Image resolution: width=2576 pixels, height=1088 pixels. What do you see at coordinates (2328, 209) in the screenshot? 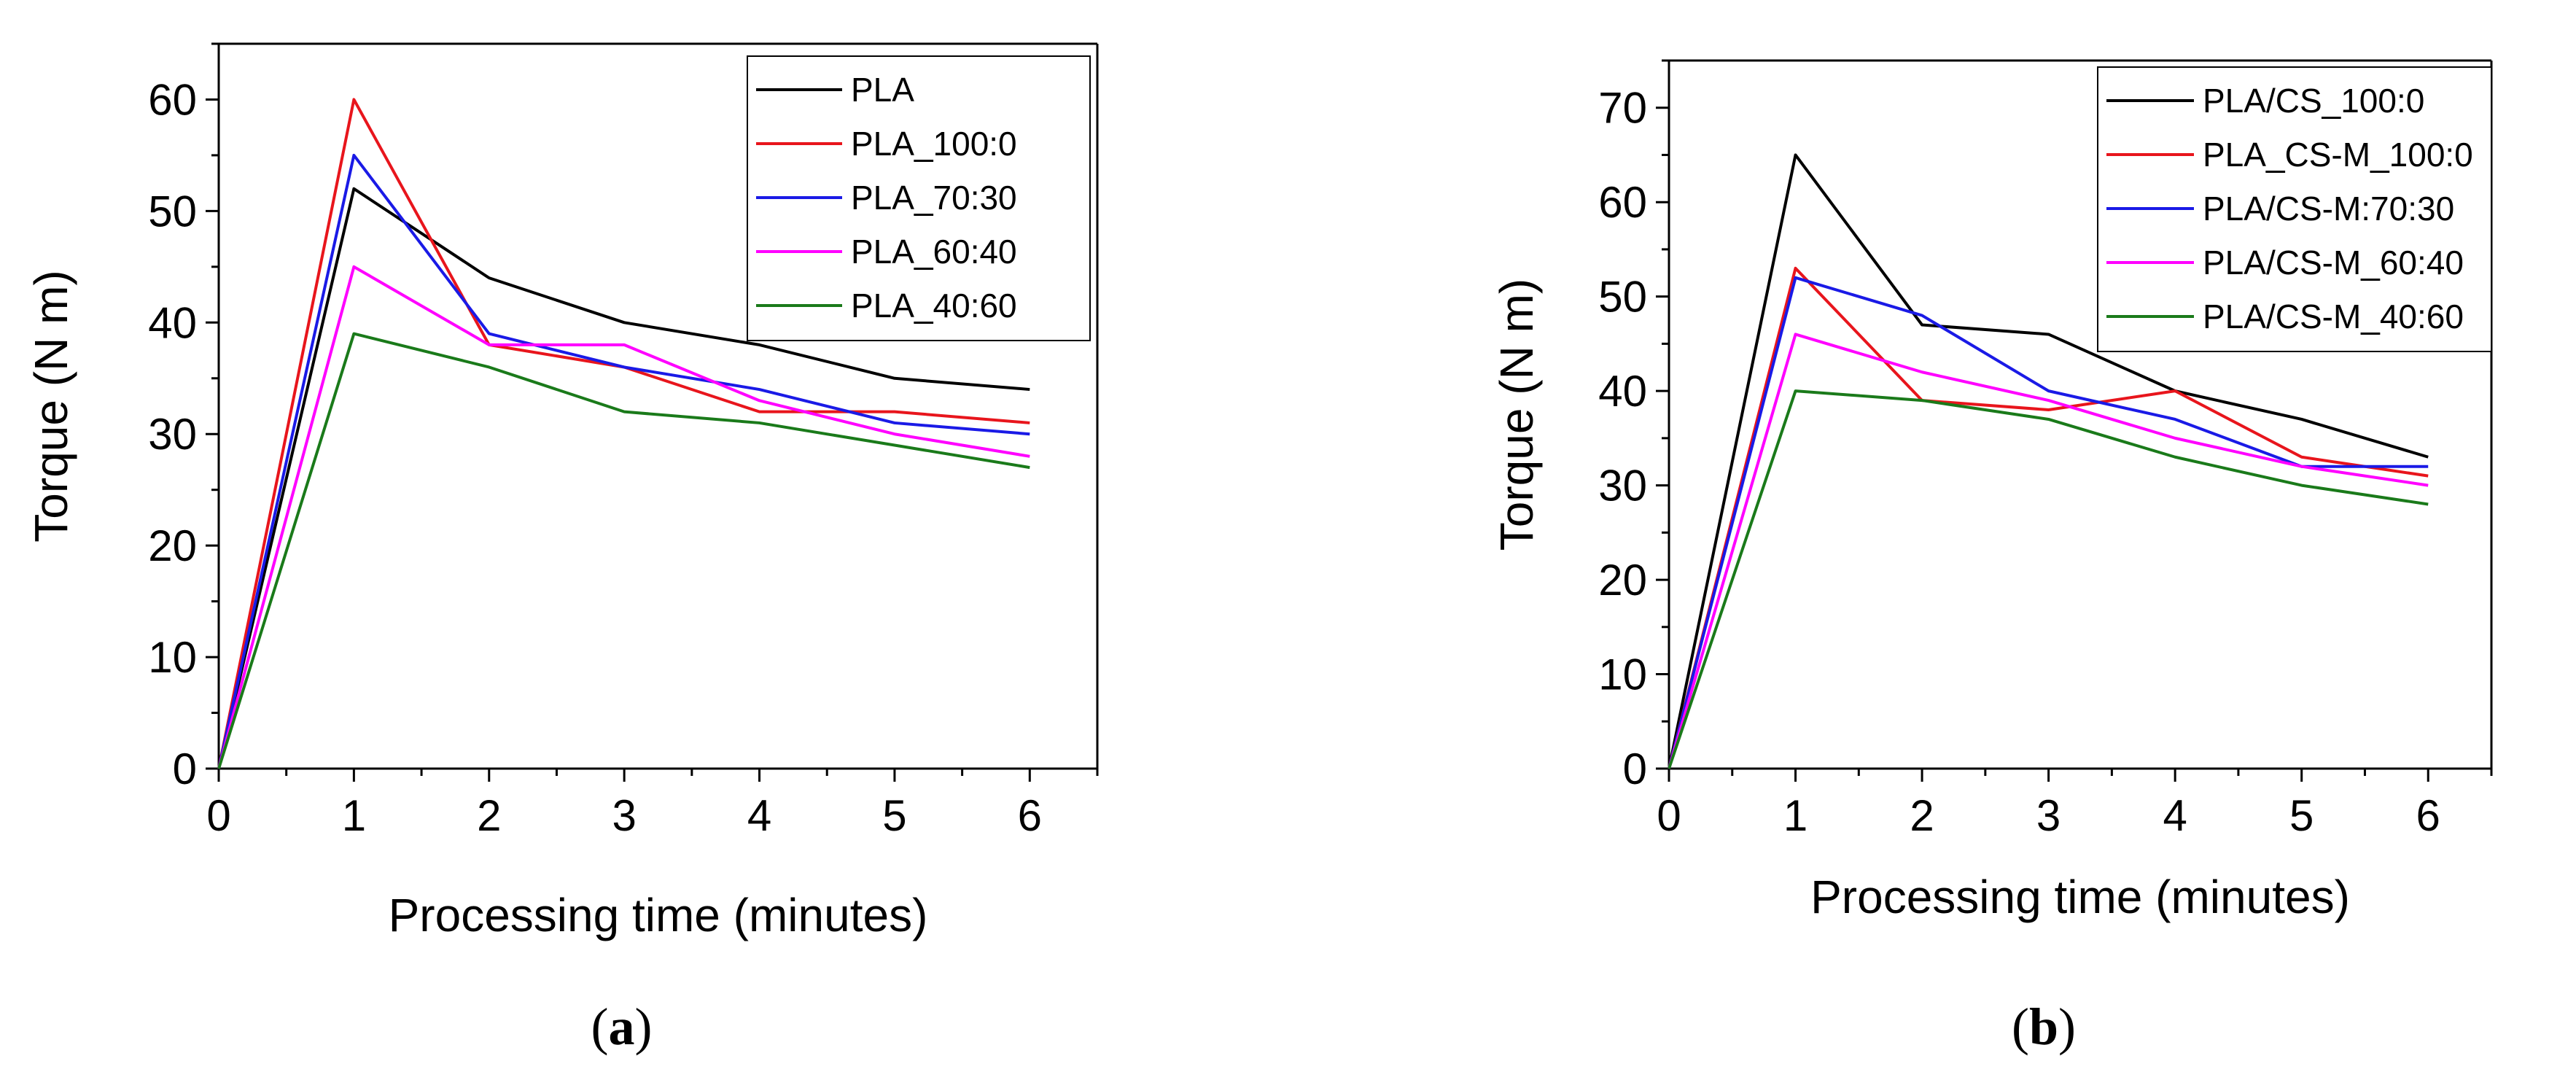
I see `legend-label: PLA/CS-M:70:30` at bounding box center [2328, 209].